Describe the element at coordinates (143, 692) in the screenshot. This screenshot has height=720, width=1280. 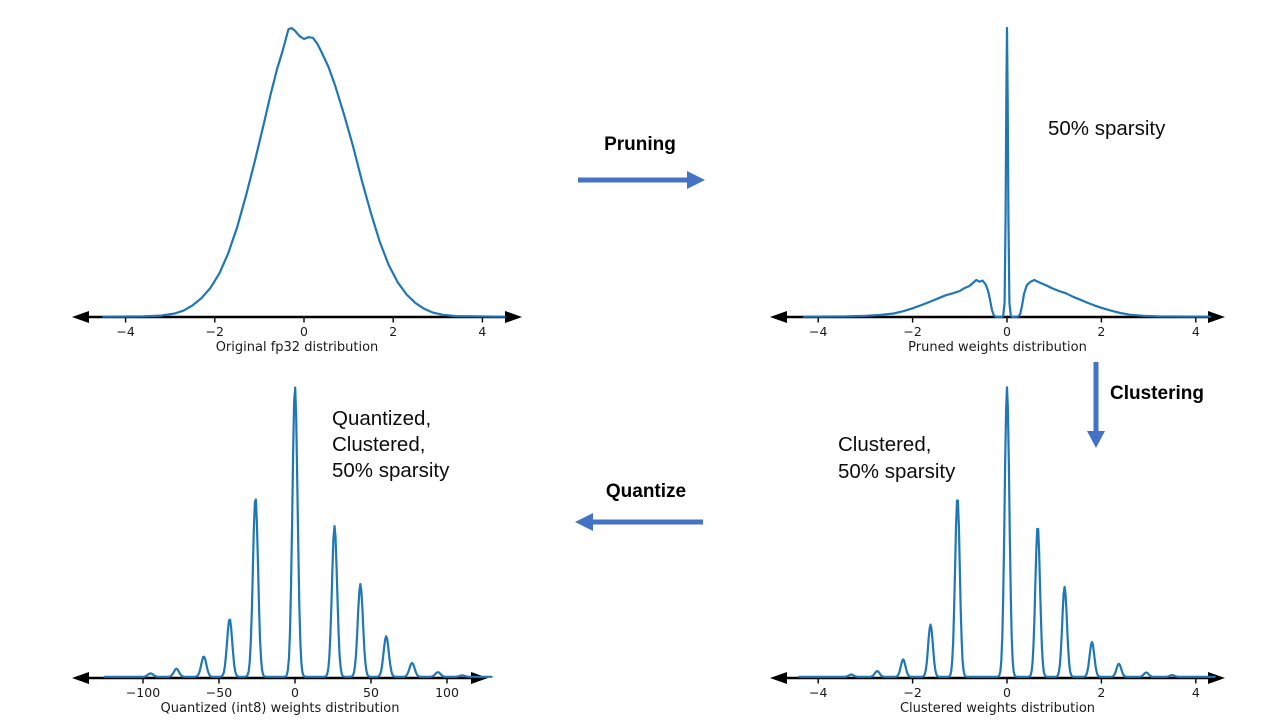
I see `tick-label: −100` at that location.